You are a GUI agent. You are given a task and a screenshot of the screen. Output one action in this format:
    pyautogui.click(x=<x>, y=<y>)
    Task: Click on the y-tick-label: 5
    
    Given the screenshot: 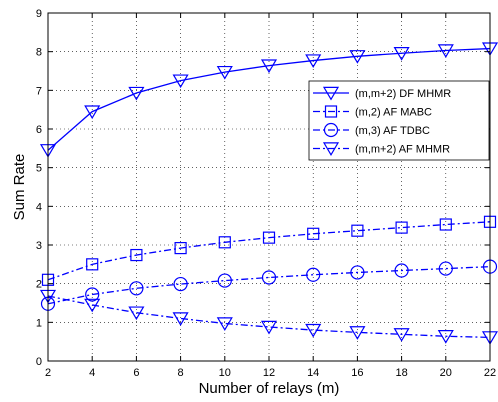 What is the action you would take?
    pyautogui.click(x=39, y=169)
    